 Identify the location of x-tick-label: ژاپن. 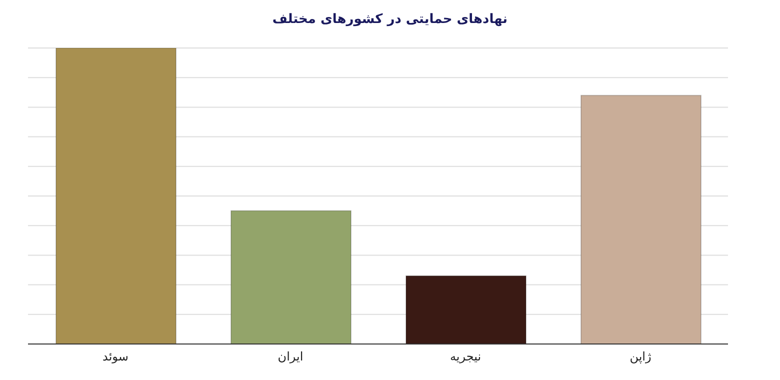
(641, 357).